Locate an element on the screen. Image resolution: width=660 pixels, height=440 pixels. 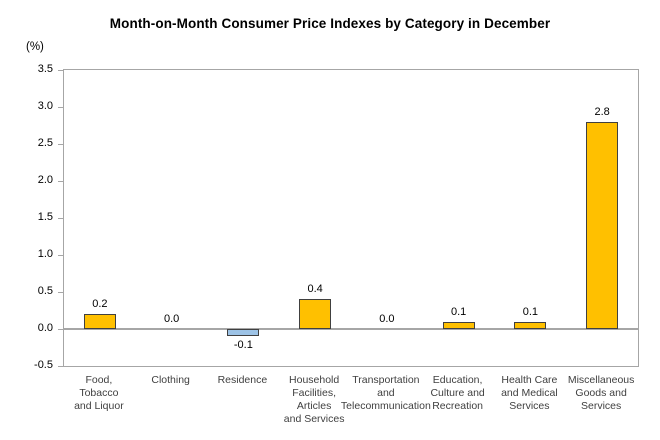
bar-household-facilities-articles-and-services is located at coordinates (315, 314).